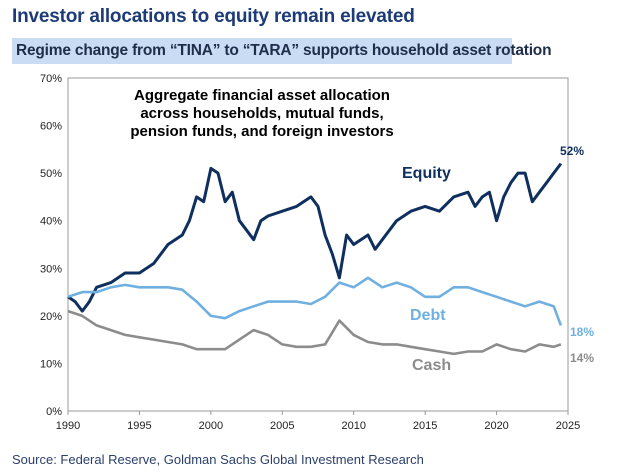  I want to click on annotation-line-3: pension funds, and foreign investors, so click(261, 131).